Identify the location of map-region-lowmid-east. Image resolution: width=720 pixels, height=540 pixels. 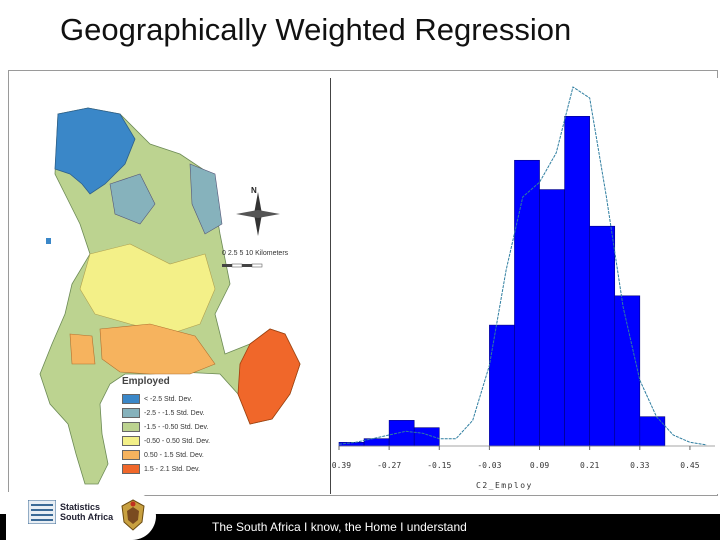
(206, 199).